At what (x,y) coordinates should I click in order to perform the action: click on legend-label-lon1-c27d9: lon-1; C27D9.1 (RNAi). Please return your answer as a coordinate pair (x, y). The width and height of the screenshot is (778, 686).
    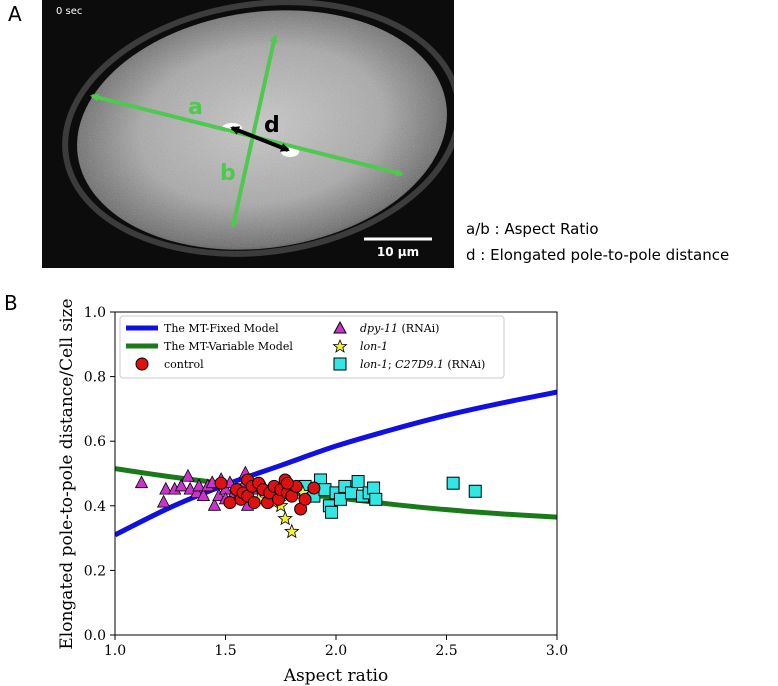
    Looking at the image, I should click on (422, 364).